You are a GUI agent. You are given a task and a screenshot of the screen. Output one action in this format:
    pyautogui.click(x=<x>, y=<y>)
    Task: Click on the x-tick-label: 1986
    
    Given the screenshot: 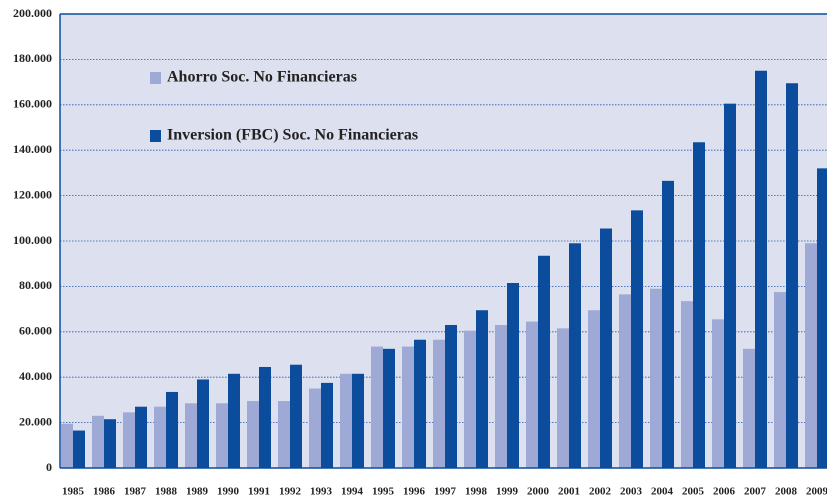 What is the action you would take?
    pyautogui.click(x=104, y=491)
    